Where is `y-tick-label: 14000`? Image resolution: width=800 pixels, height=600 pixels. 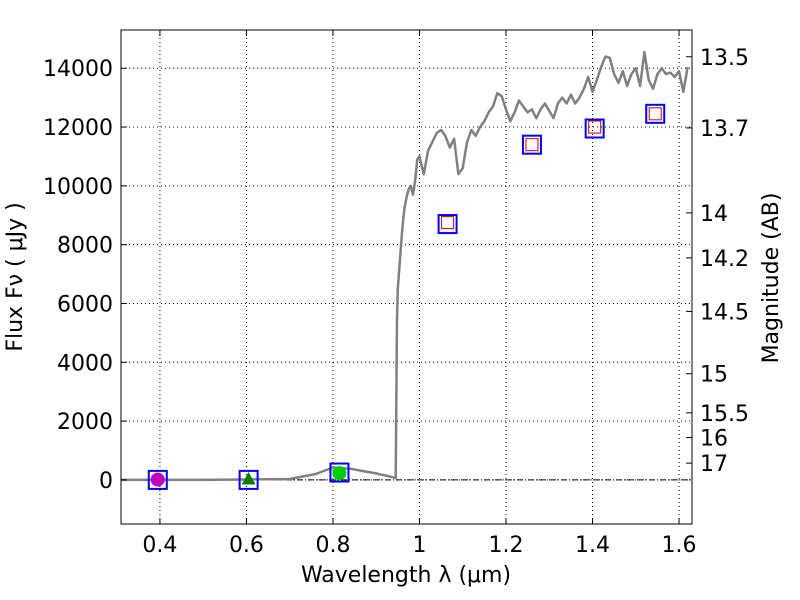 y-tick-label: 14000 is located at coordinates (78, 69).